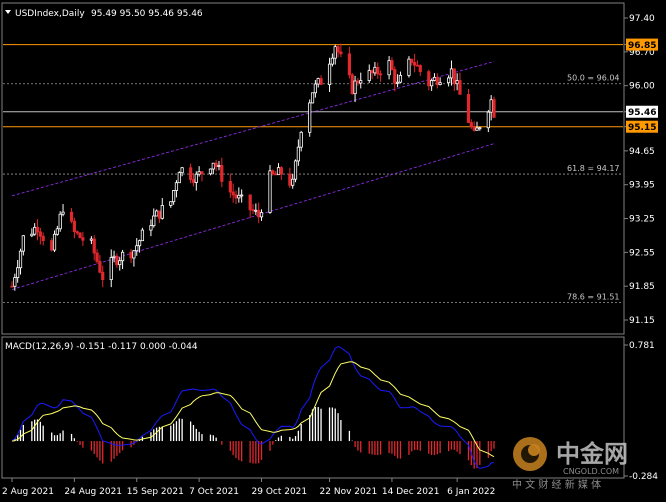  I want to click on price-tick-label: 91.15, so click(642, 321).